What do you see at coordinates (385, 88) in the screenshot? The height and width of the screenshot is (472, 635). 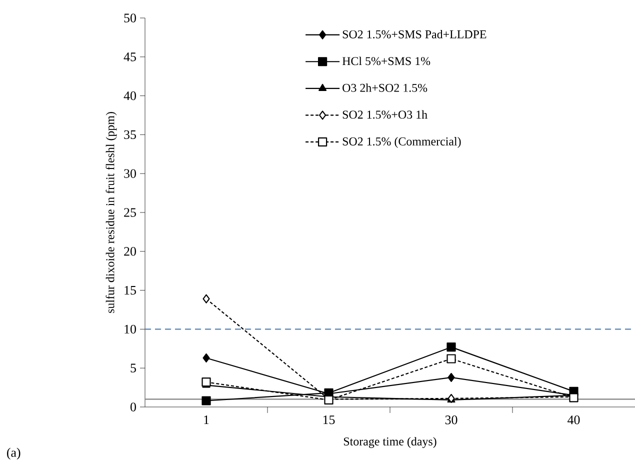 I see `legend-label: O3 2h+SO2 1.5%` at bounding box center [385, 88].